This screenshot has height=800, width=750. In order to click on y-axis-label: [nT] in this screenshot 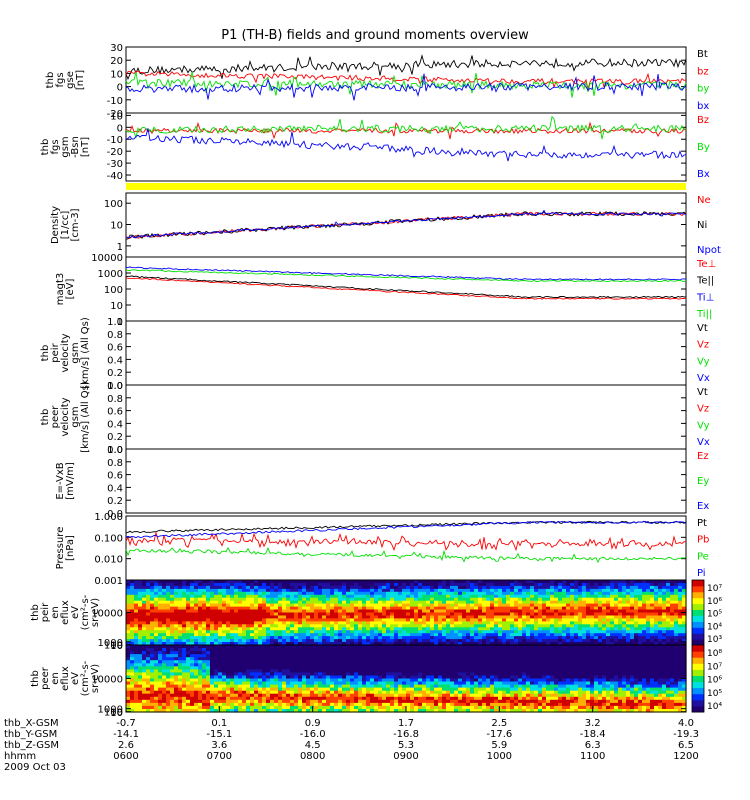, I will do `click(80, 80)`.